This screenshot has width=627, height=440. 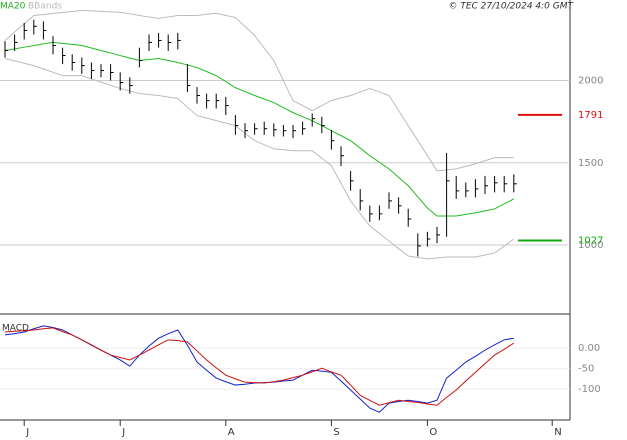 What do you see at coordinates (13, 7) in the screenshot?
I see `legend-ma20: MA20` at bounding box center [13, 7].